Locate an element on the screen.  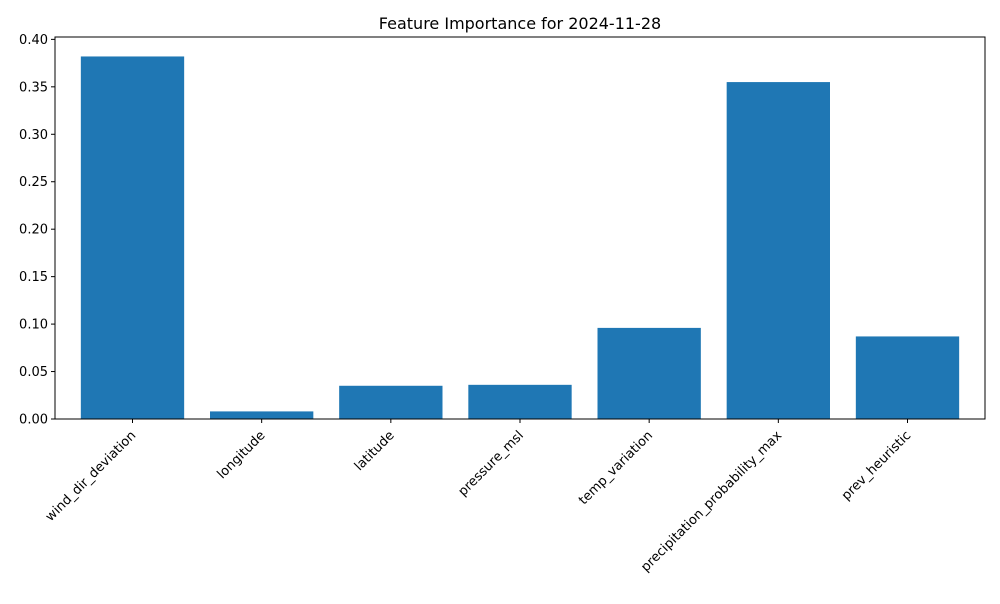
y-tick-label: 0.30 is located at coordinates (33, 135).